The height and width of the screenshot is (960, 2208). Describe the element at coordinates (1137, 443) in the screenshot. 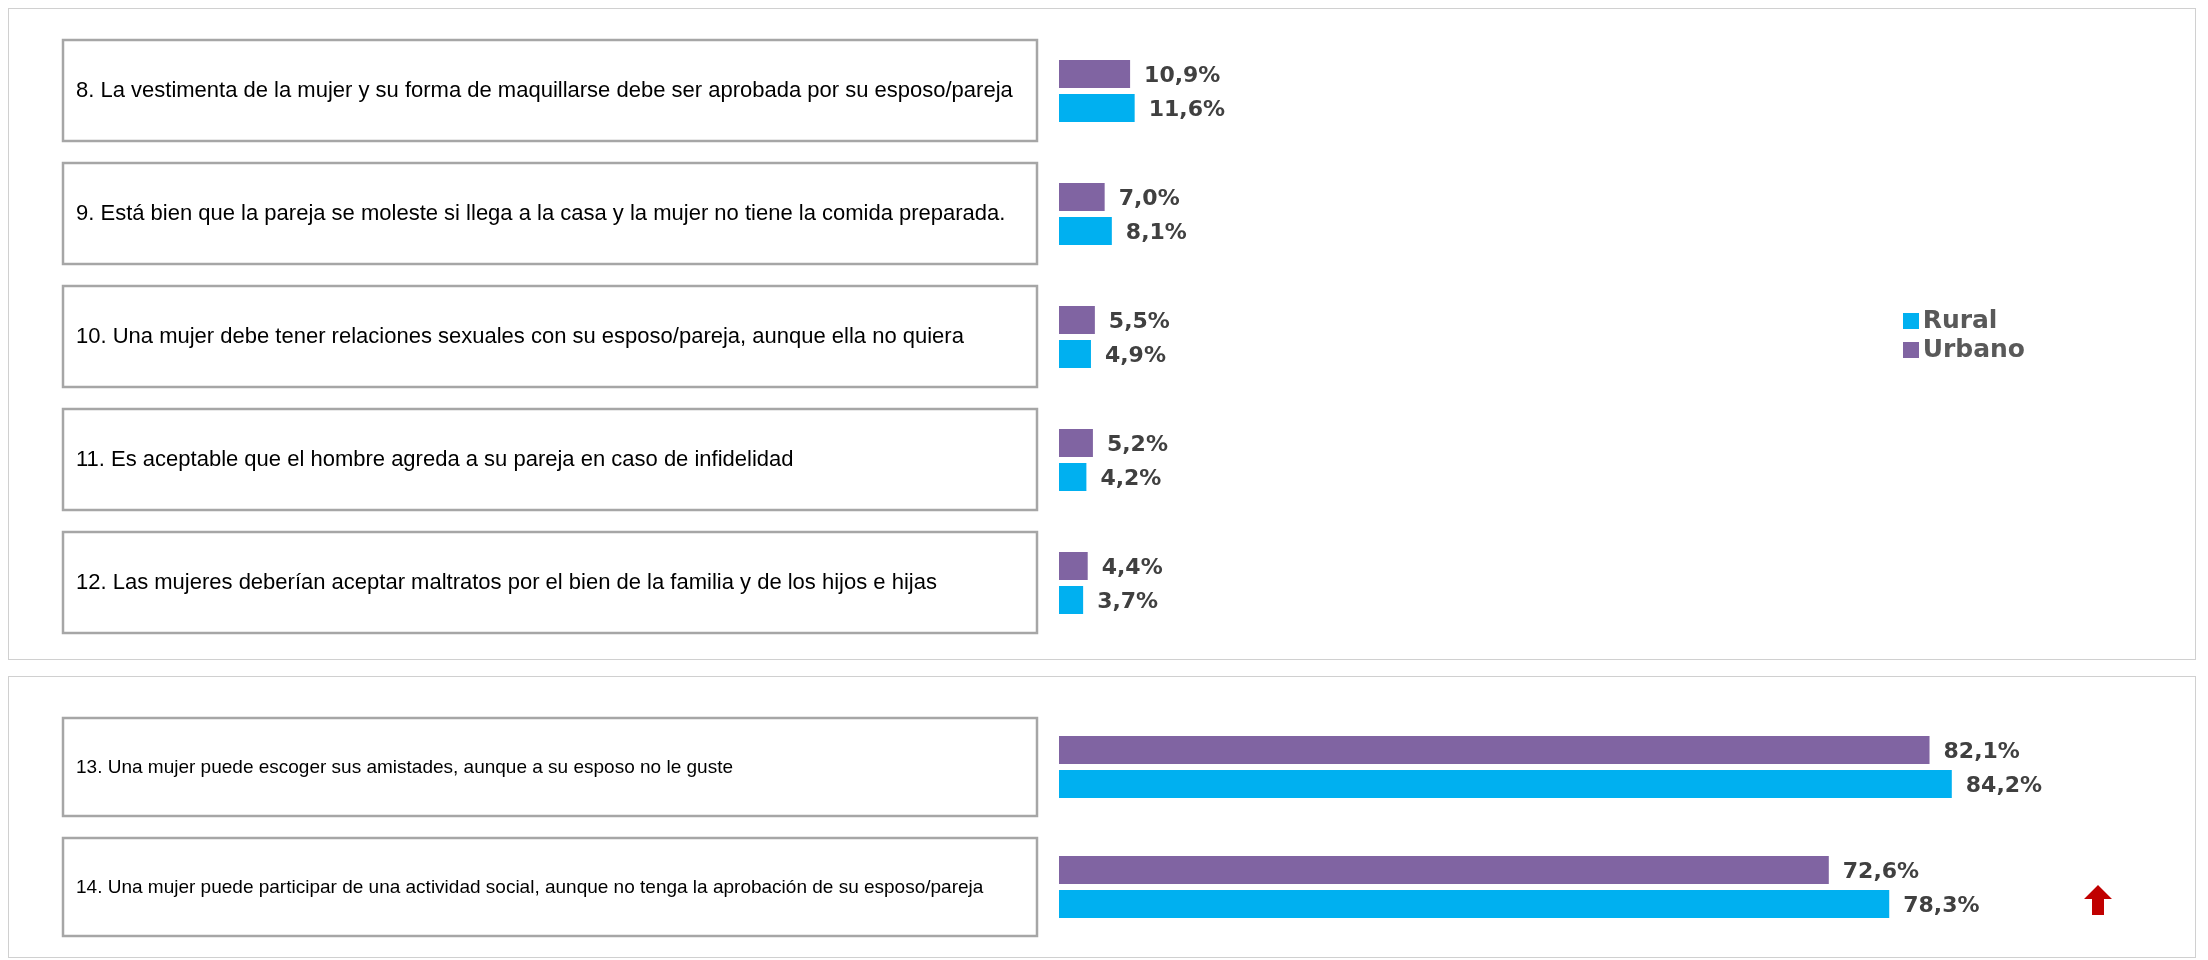

I see `data-label: 5,2%` at that location.